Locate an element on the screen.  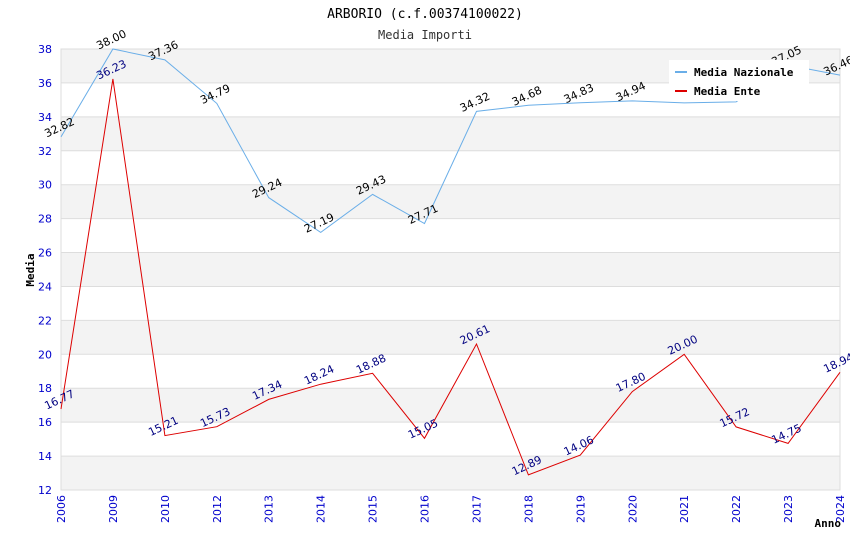
x-tick-label: 2015 is located at coordinates (373, 509).